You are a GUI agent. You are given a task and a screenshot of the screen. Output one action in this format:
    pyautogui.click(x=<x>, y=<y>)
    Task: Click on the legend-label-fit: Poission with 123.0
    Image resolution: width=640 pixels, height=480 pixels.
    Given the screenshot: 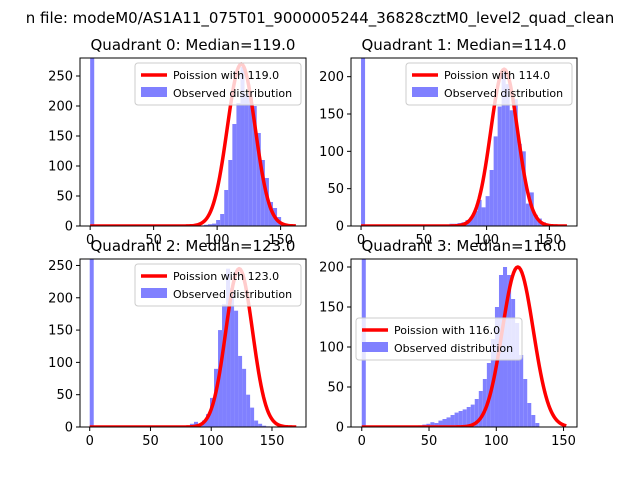 What is the action you would take?
    pyautogui.click(x=226, y=276)
    